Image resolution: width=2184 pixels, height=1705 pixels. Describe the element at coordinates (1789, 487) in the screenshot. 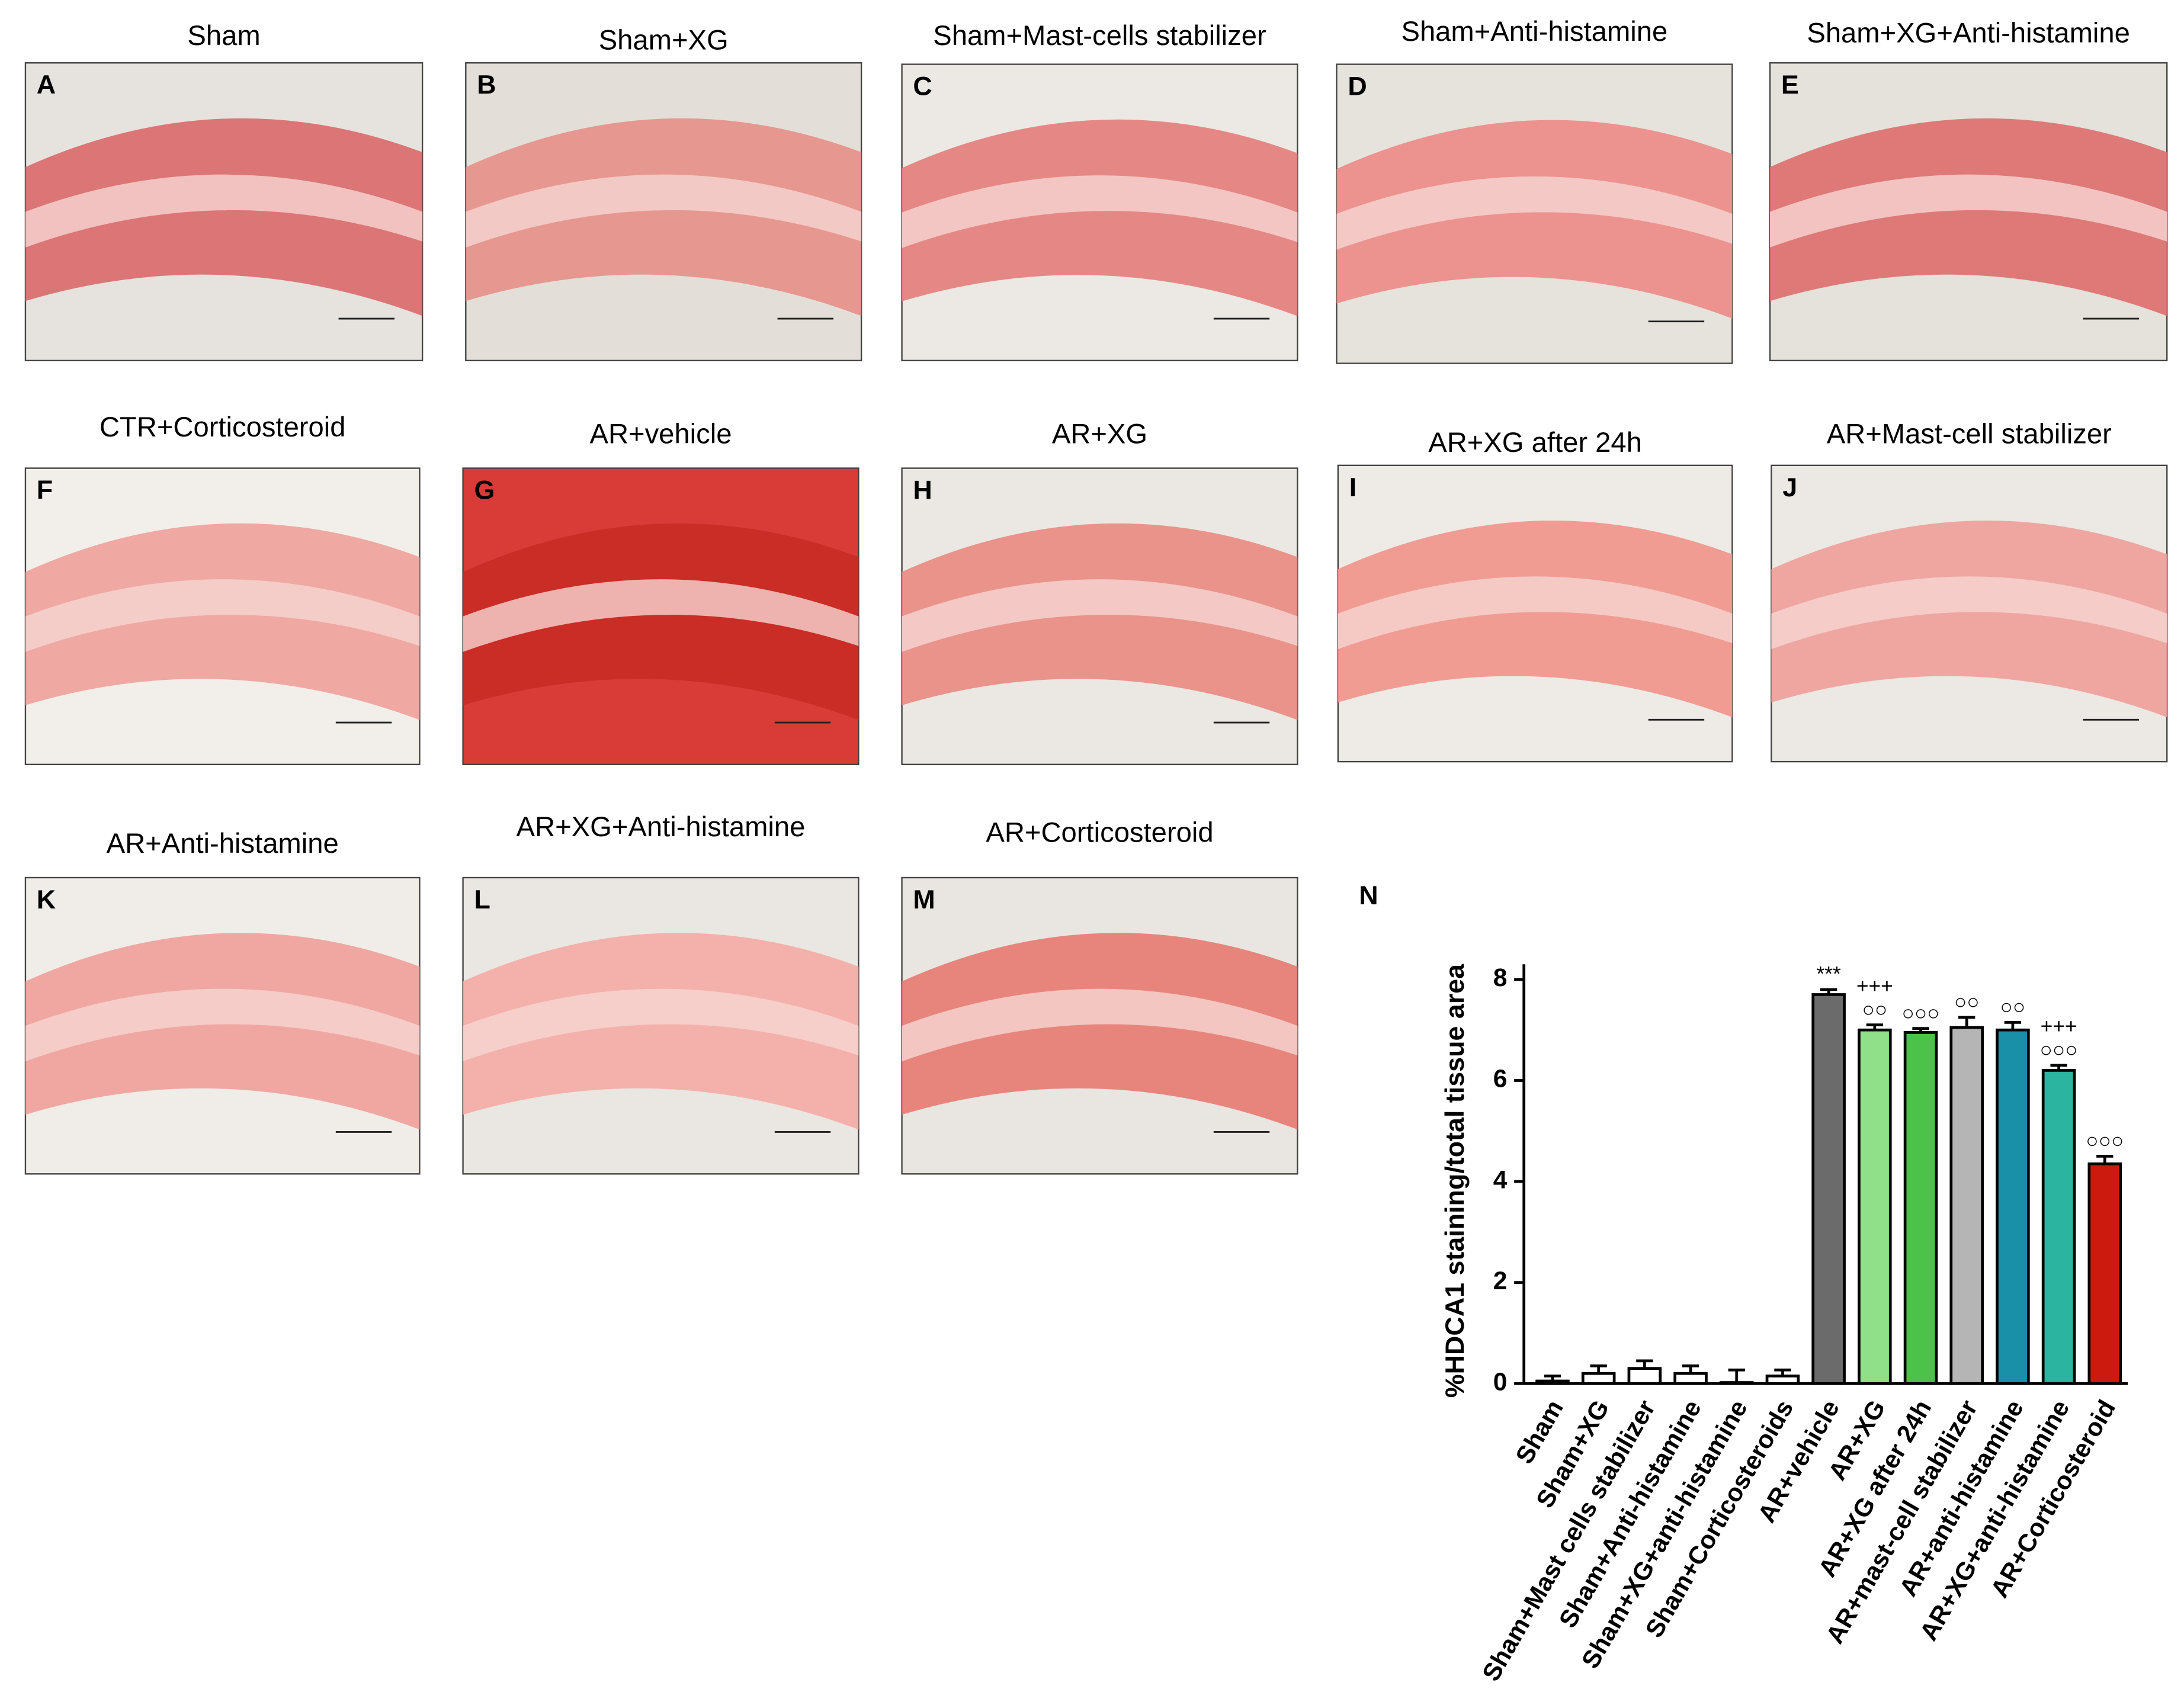

I see `panel-letter: J` at that location.